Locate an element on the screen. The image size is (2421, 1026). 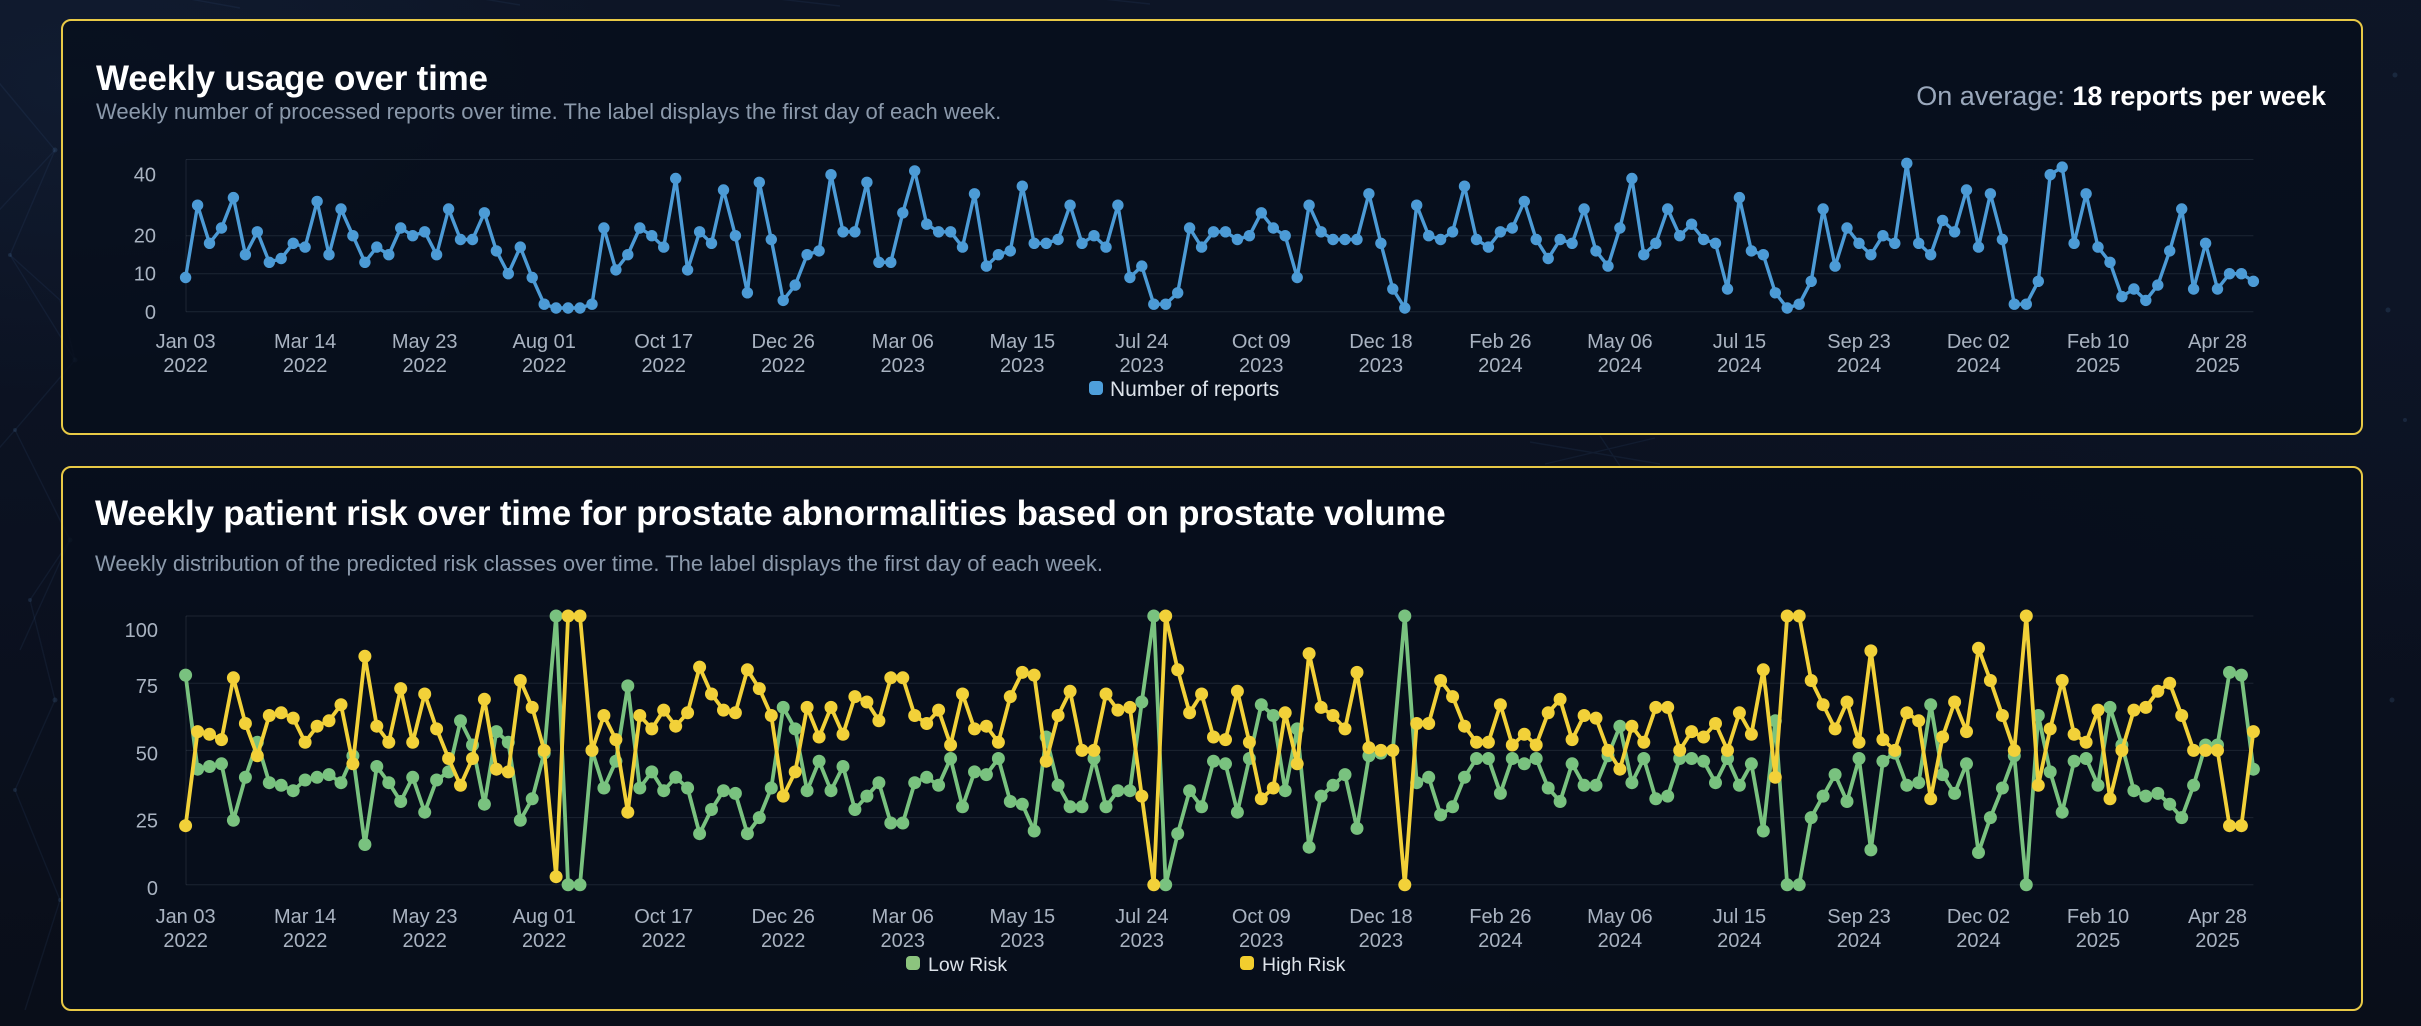
svg-text: 100 is located at coordinates (141, 631).